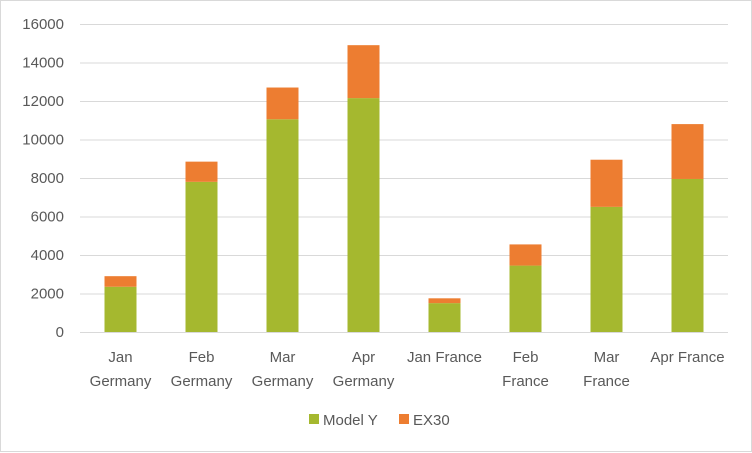 The height and width of the screenshot is (453, 752). Describe the element at coordinates (47, 294) in the screenshot. I see `y-tick-label: 2000` at that location.